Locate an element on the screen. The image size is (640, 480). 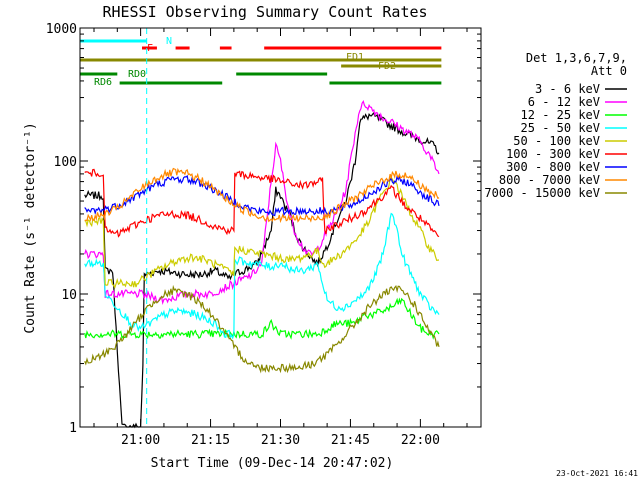
legend-label-5: 100 - 300 keV is located at coordinates (553, 154).